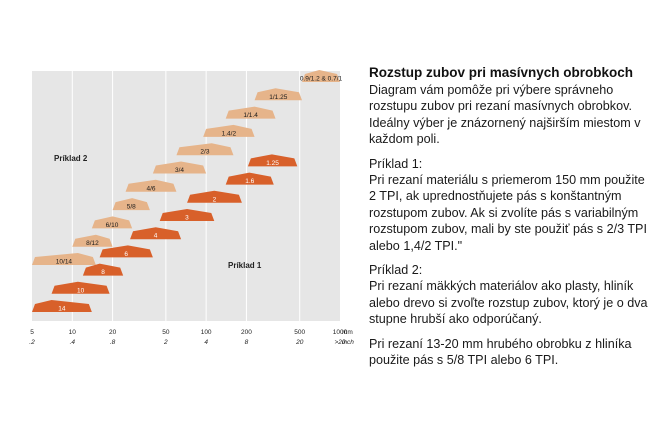  What do you see at coordinates (191, 337) in the screenshot?
I see `x-axis: 5 .2 10 .4 20 .8 50 2 100 4 200 8 500 20 1000 >20 mm inch` at bounding box center [191, 337].